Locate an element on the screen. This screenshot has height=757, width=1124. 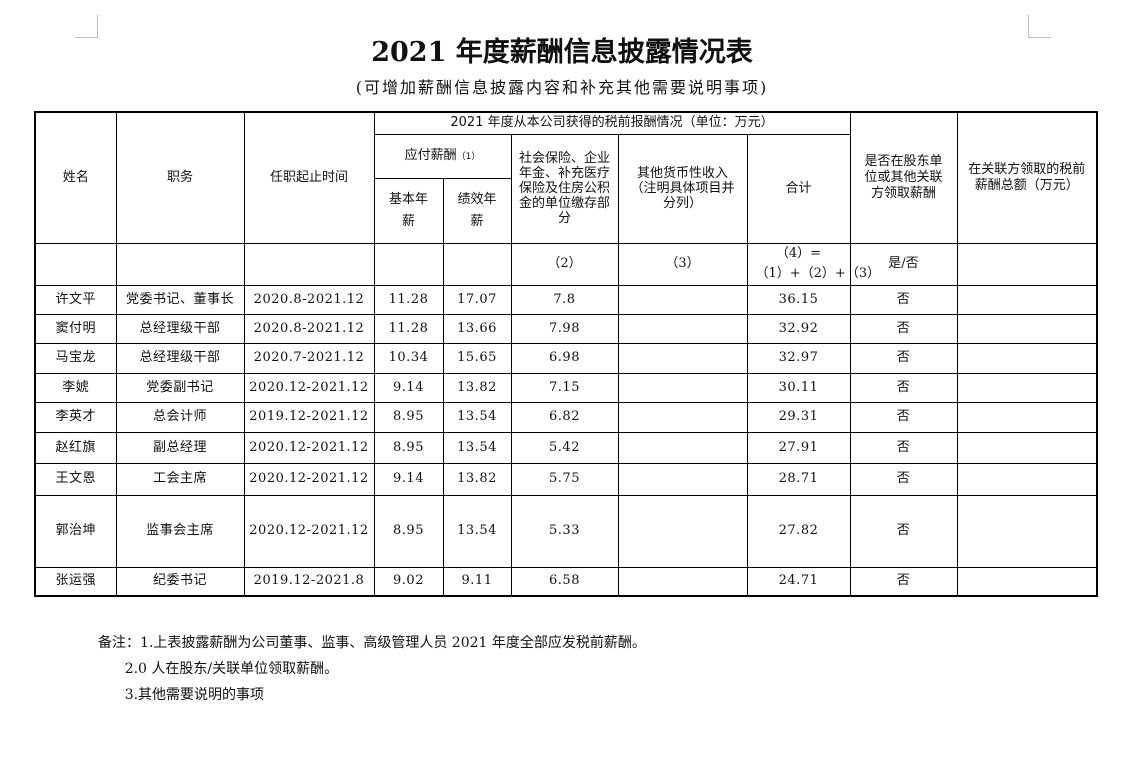
header-payable: 应付薪酬（1） is located at coordinates (442, 156).